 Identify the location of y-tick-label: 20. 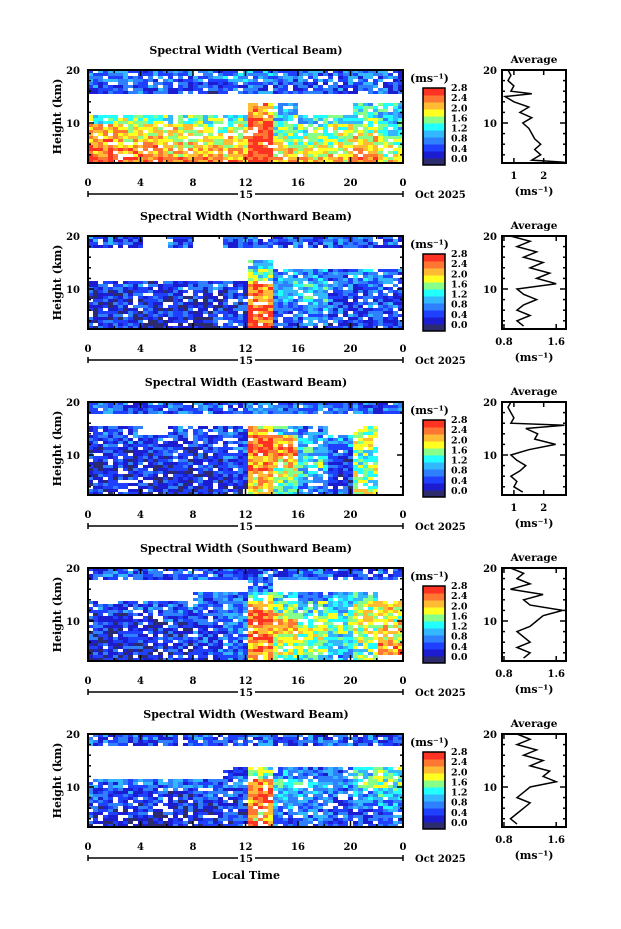
(73, 71).